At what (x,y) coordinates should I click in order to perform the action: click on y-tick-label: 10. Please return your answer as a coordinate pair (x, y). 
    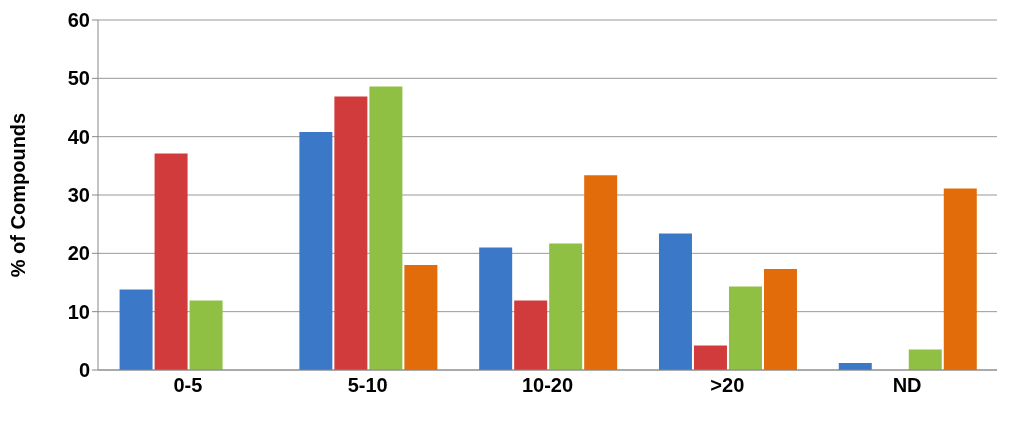
    Looking at the image, I should click on (78, 311).